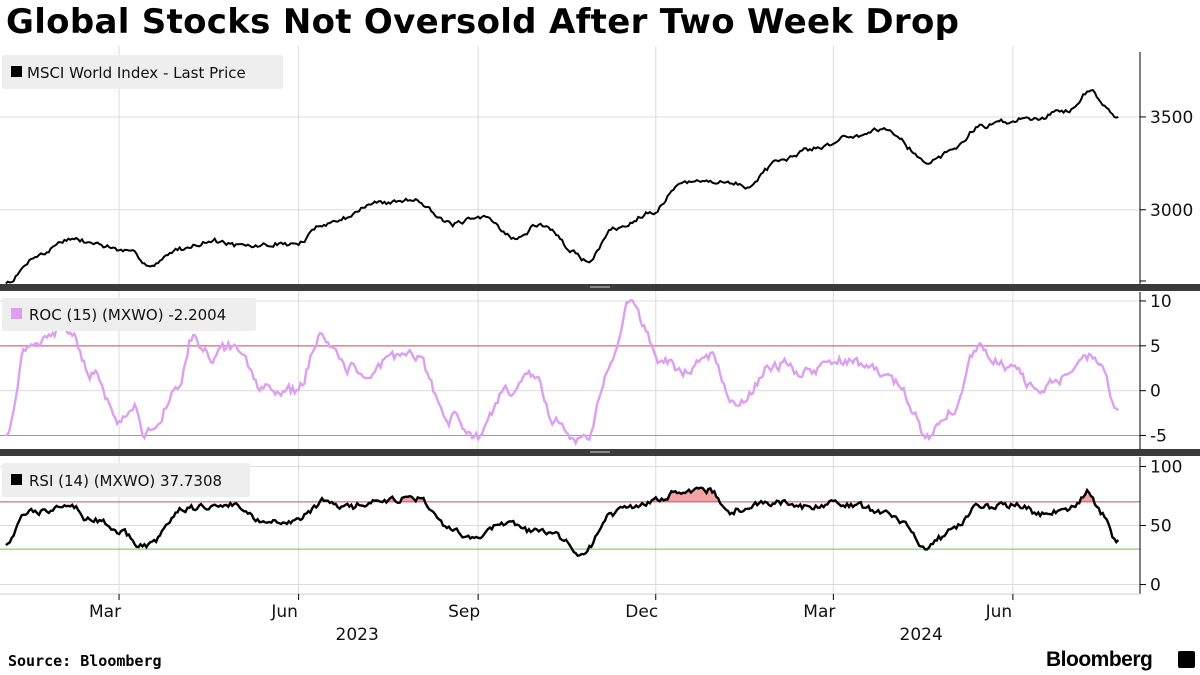 Image resolution: width=1200 pixels, height=675 pixels. I want to click on rsi-series-line, so click(562, 521).